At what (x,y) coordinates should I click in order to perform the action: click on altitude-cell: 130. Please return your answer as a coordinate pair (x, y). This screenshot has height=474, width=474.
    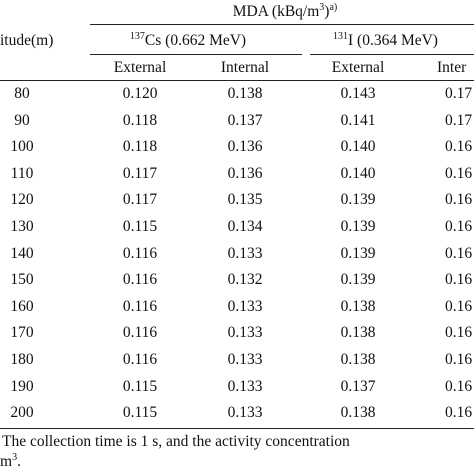
    Looking at the image, I should click on (22, 226).